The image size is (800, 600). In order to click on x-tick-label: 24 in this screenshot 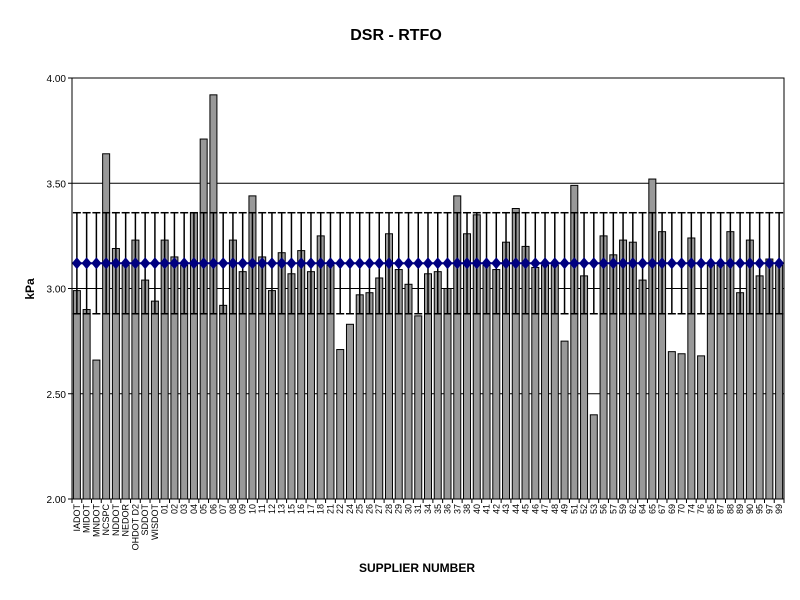, I will do `click(350, 509)`.